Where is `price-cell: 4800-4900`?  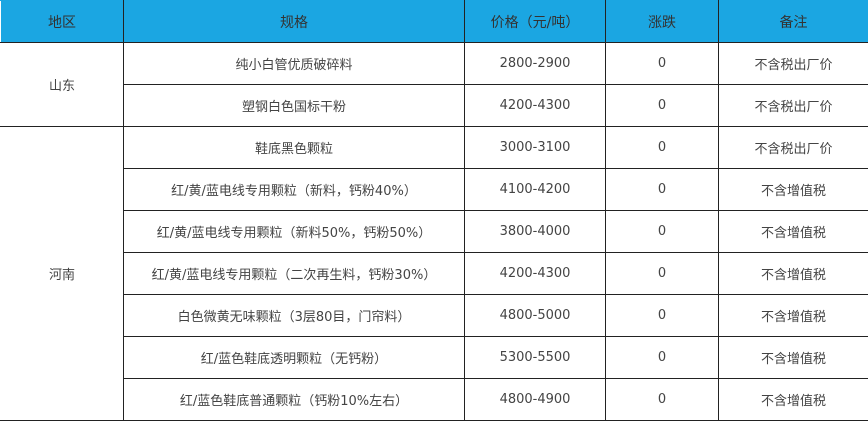
price-cell: 4800-4900 is located at coordinates (535, 399).